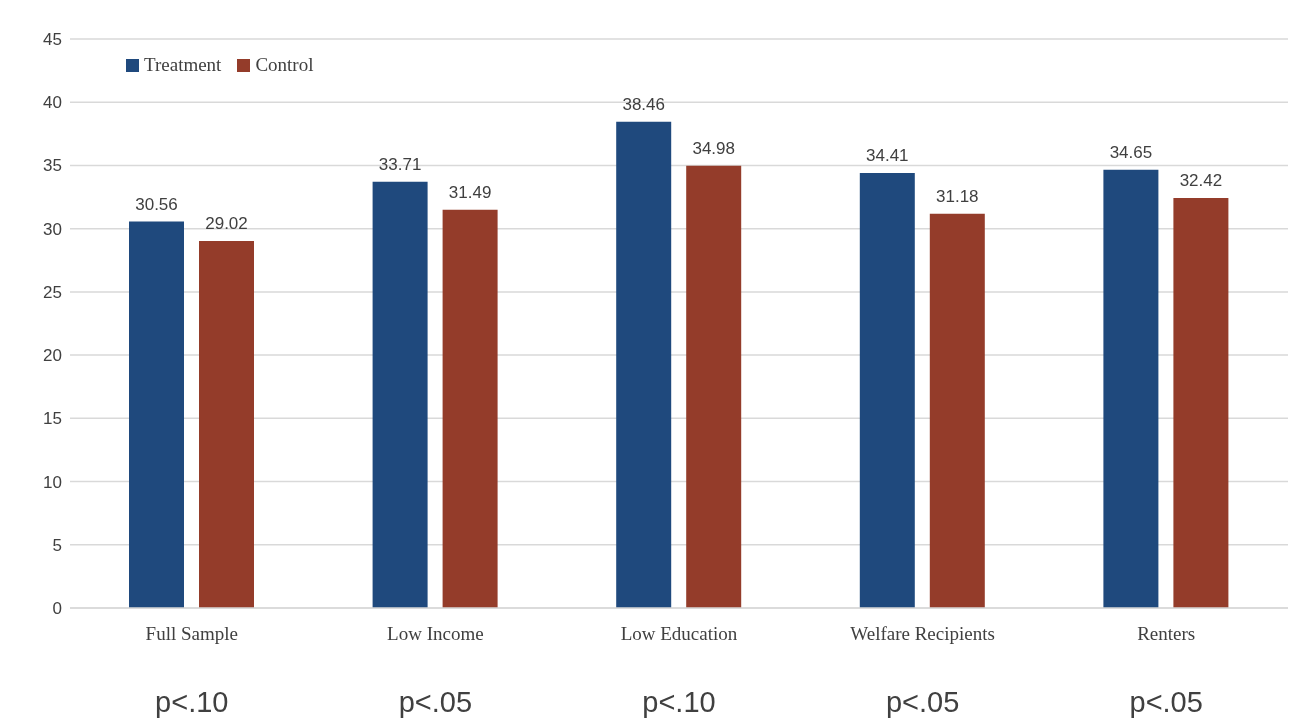  What do you see at coordinates (52, 229) in the screenshot?
I see `y-tick-label: 30` at bounding box center [52, 229].